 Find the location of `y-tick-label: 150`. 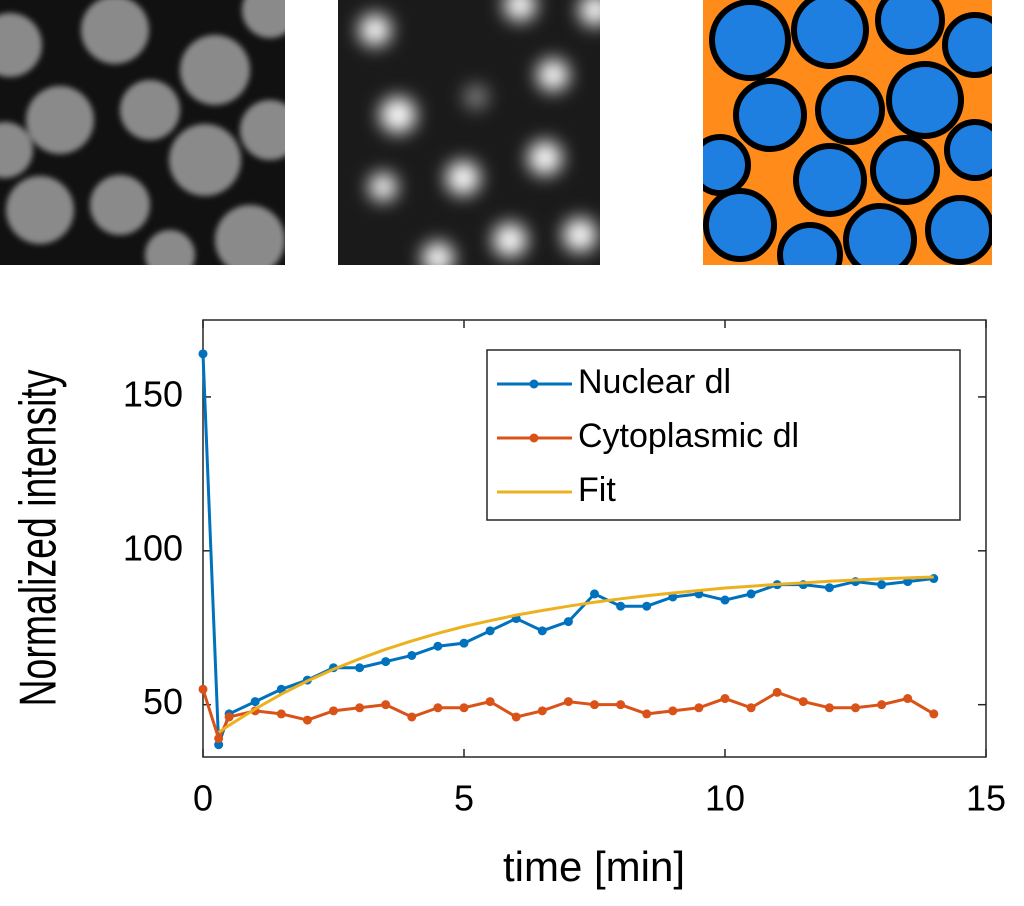

y-tick-label: 150 is located at coordinates (153, 393).